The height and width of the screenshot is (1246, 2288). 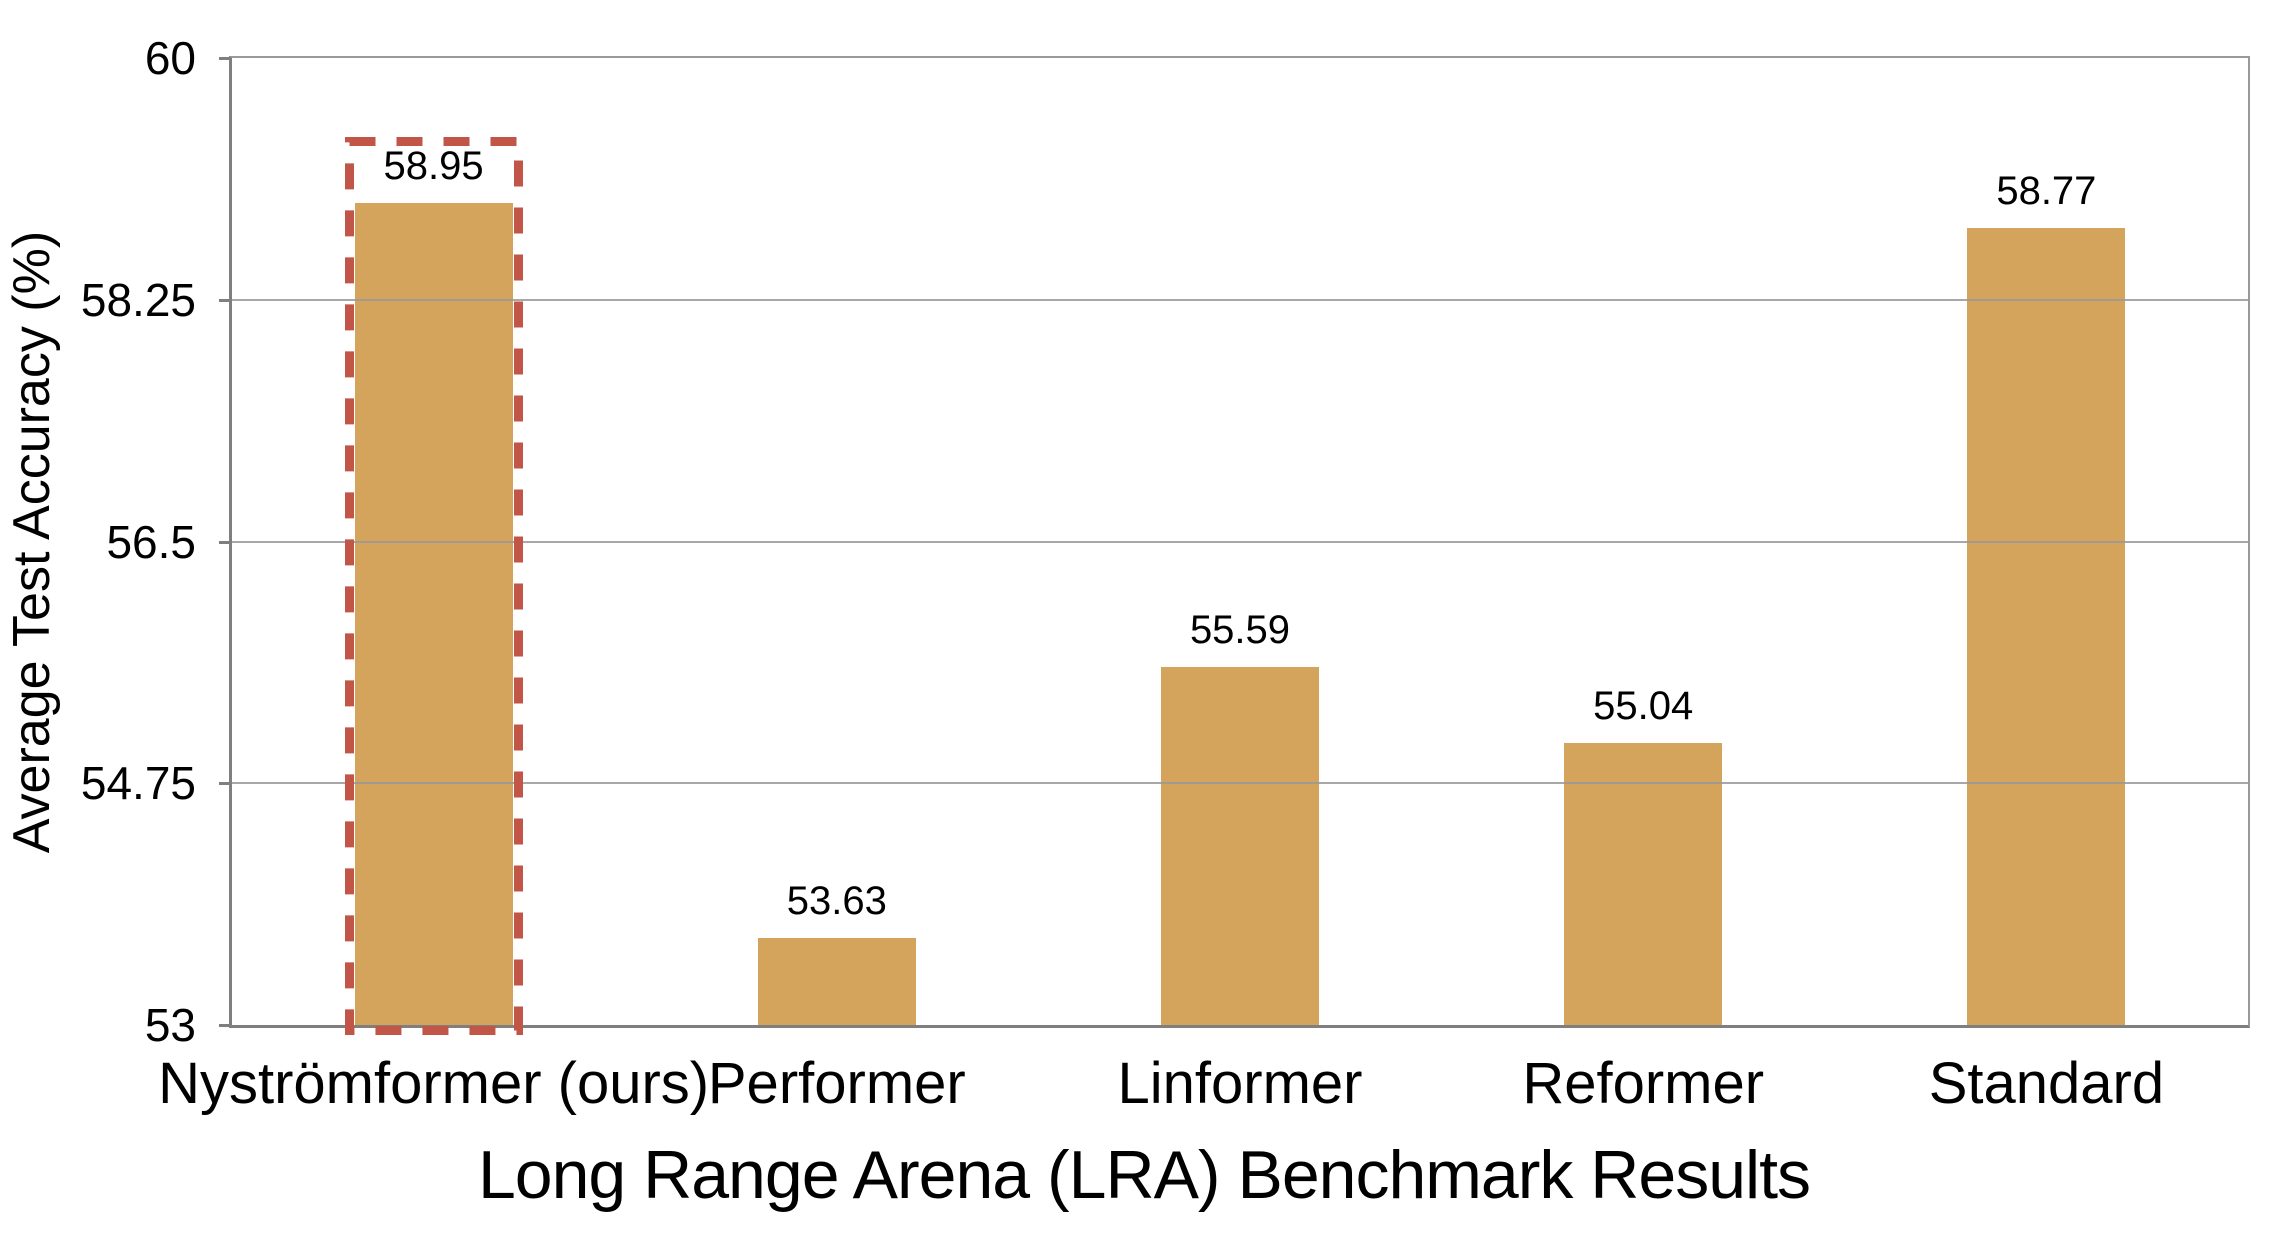 What do you see at coordinates (2046, 1083) in the screenshot?
I see `x-tick-label: Standard` at bounding box center [2046, 1083].